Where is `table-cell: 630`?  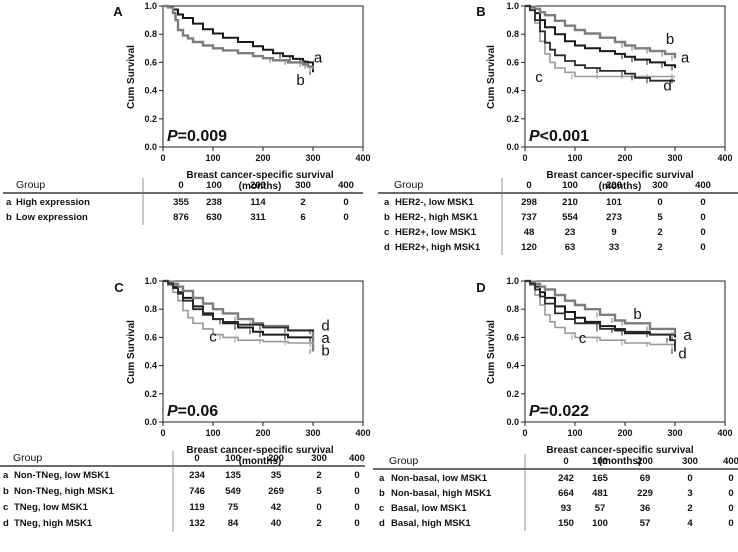
table-cell: 630 is located at coordinates (214, 217).